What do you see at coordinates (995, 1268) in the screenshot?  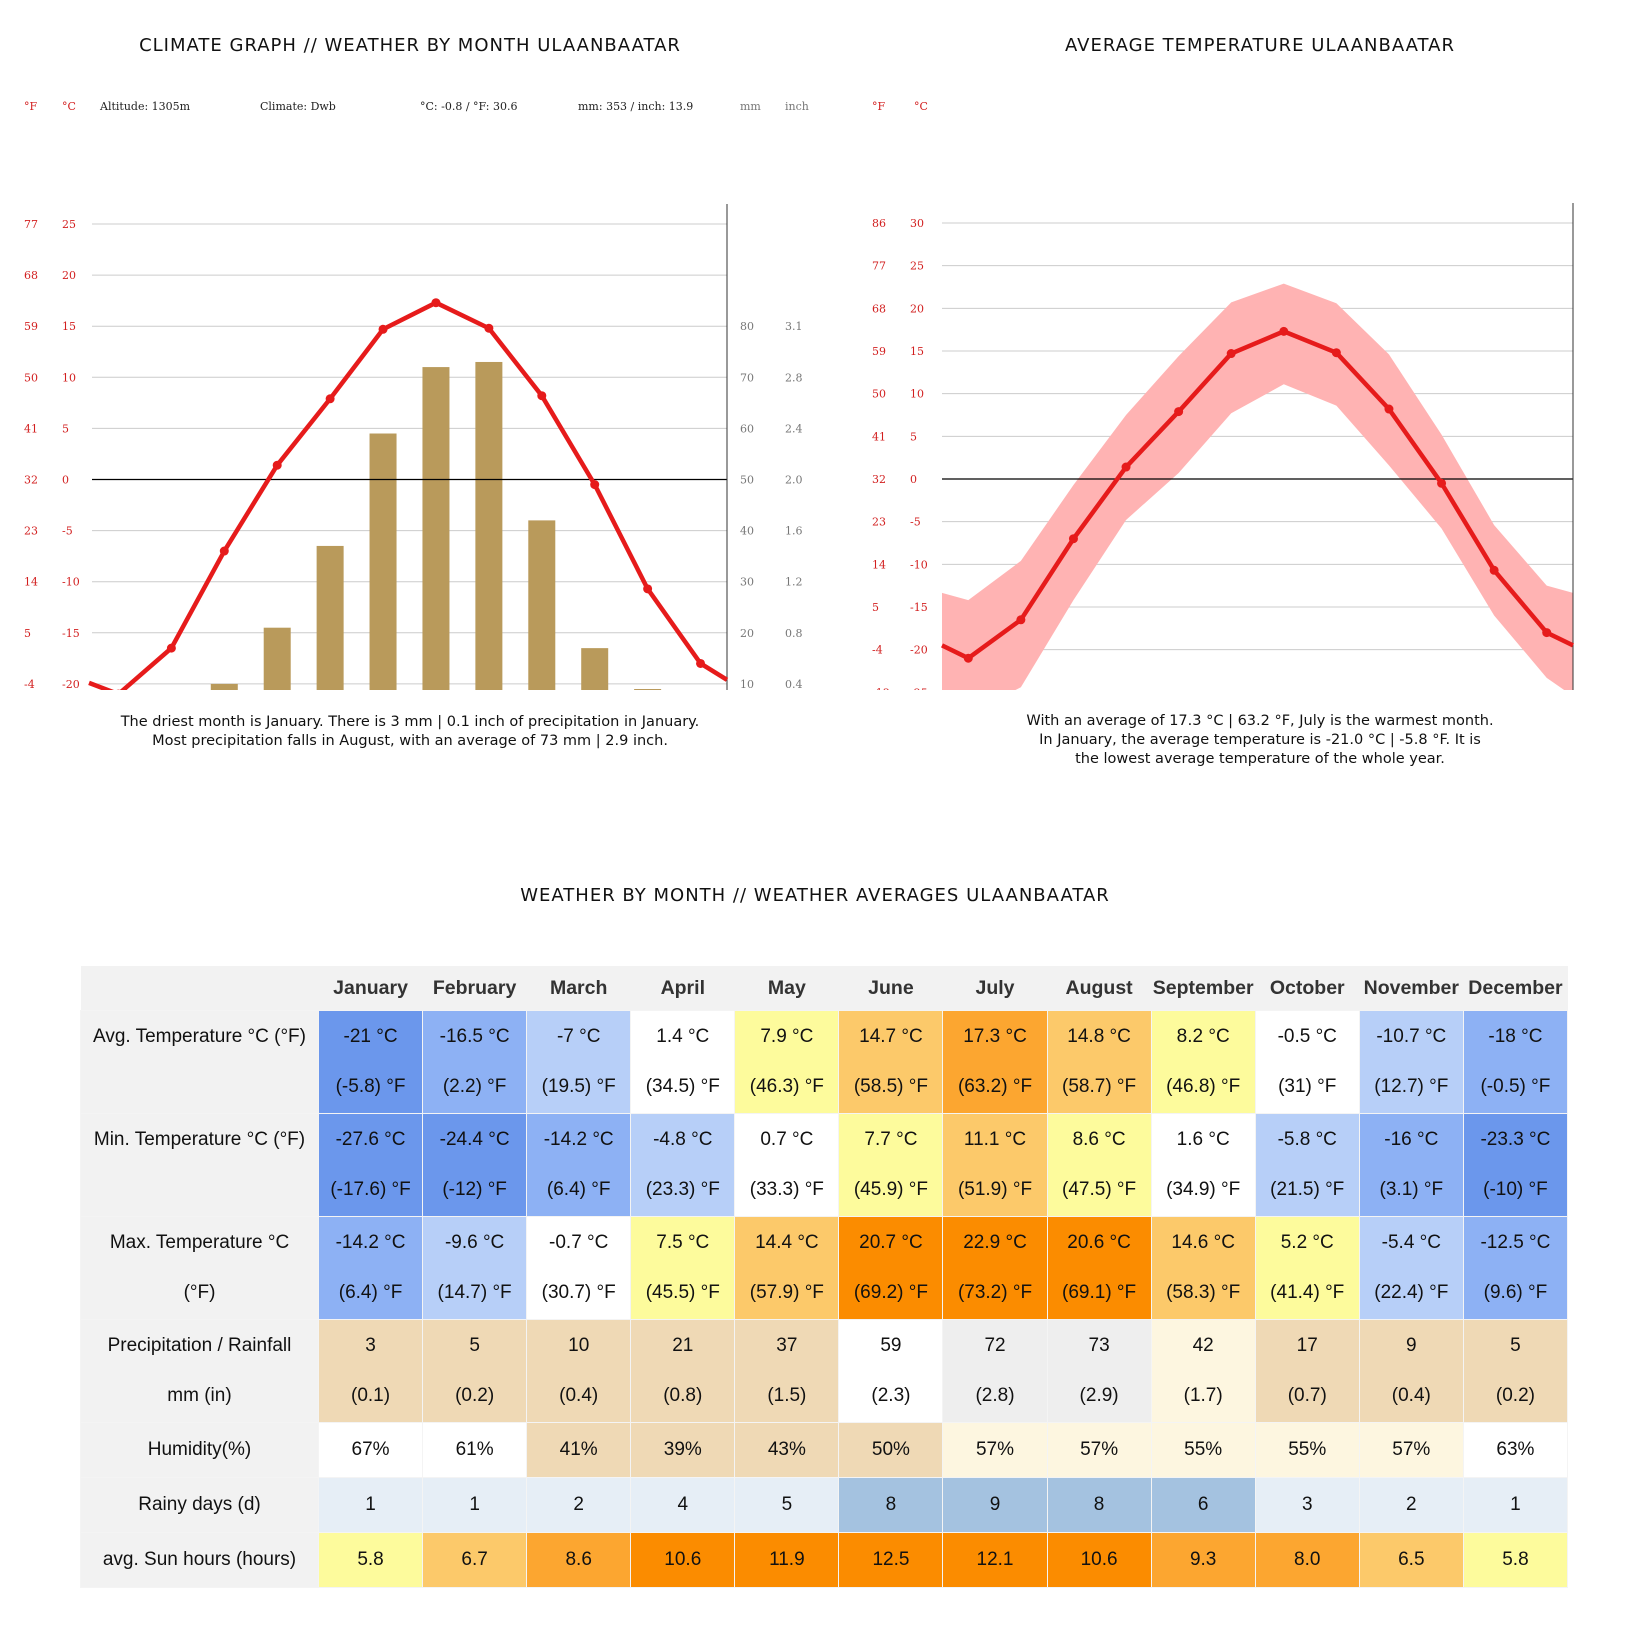 I see `table-cell: 22.9 °C (73.2) °F` at bounding box center [995, 1268].